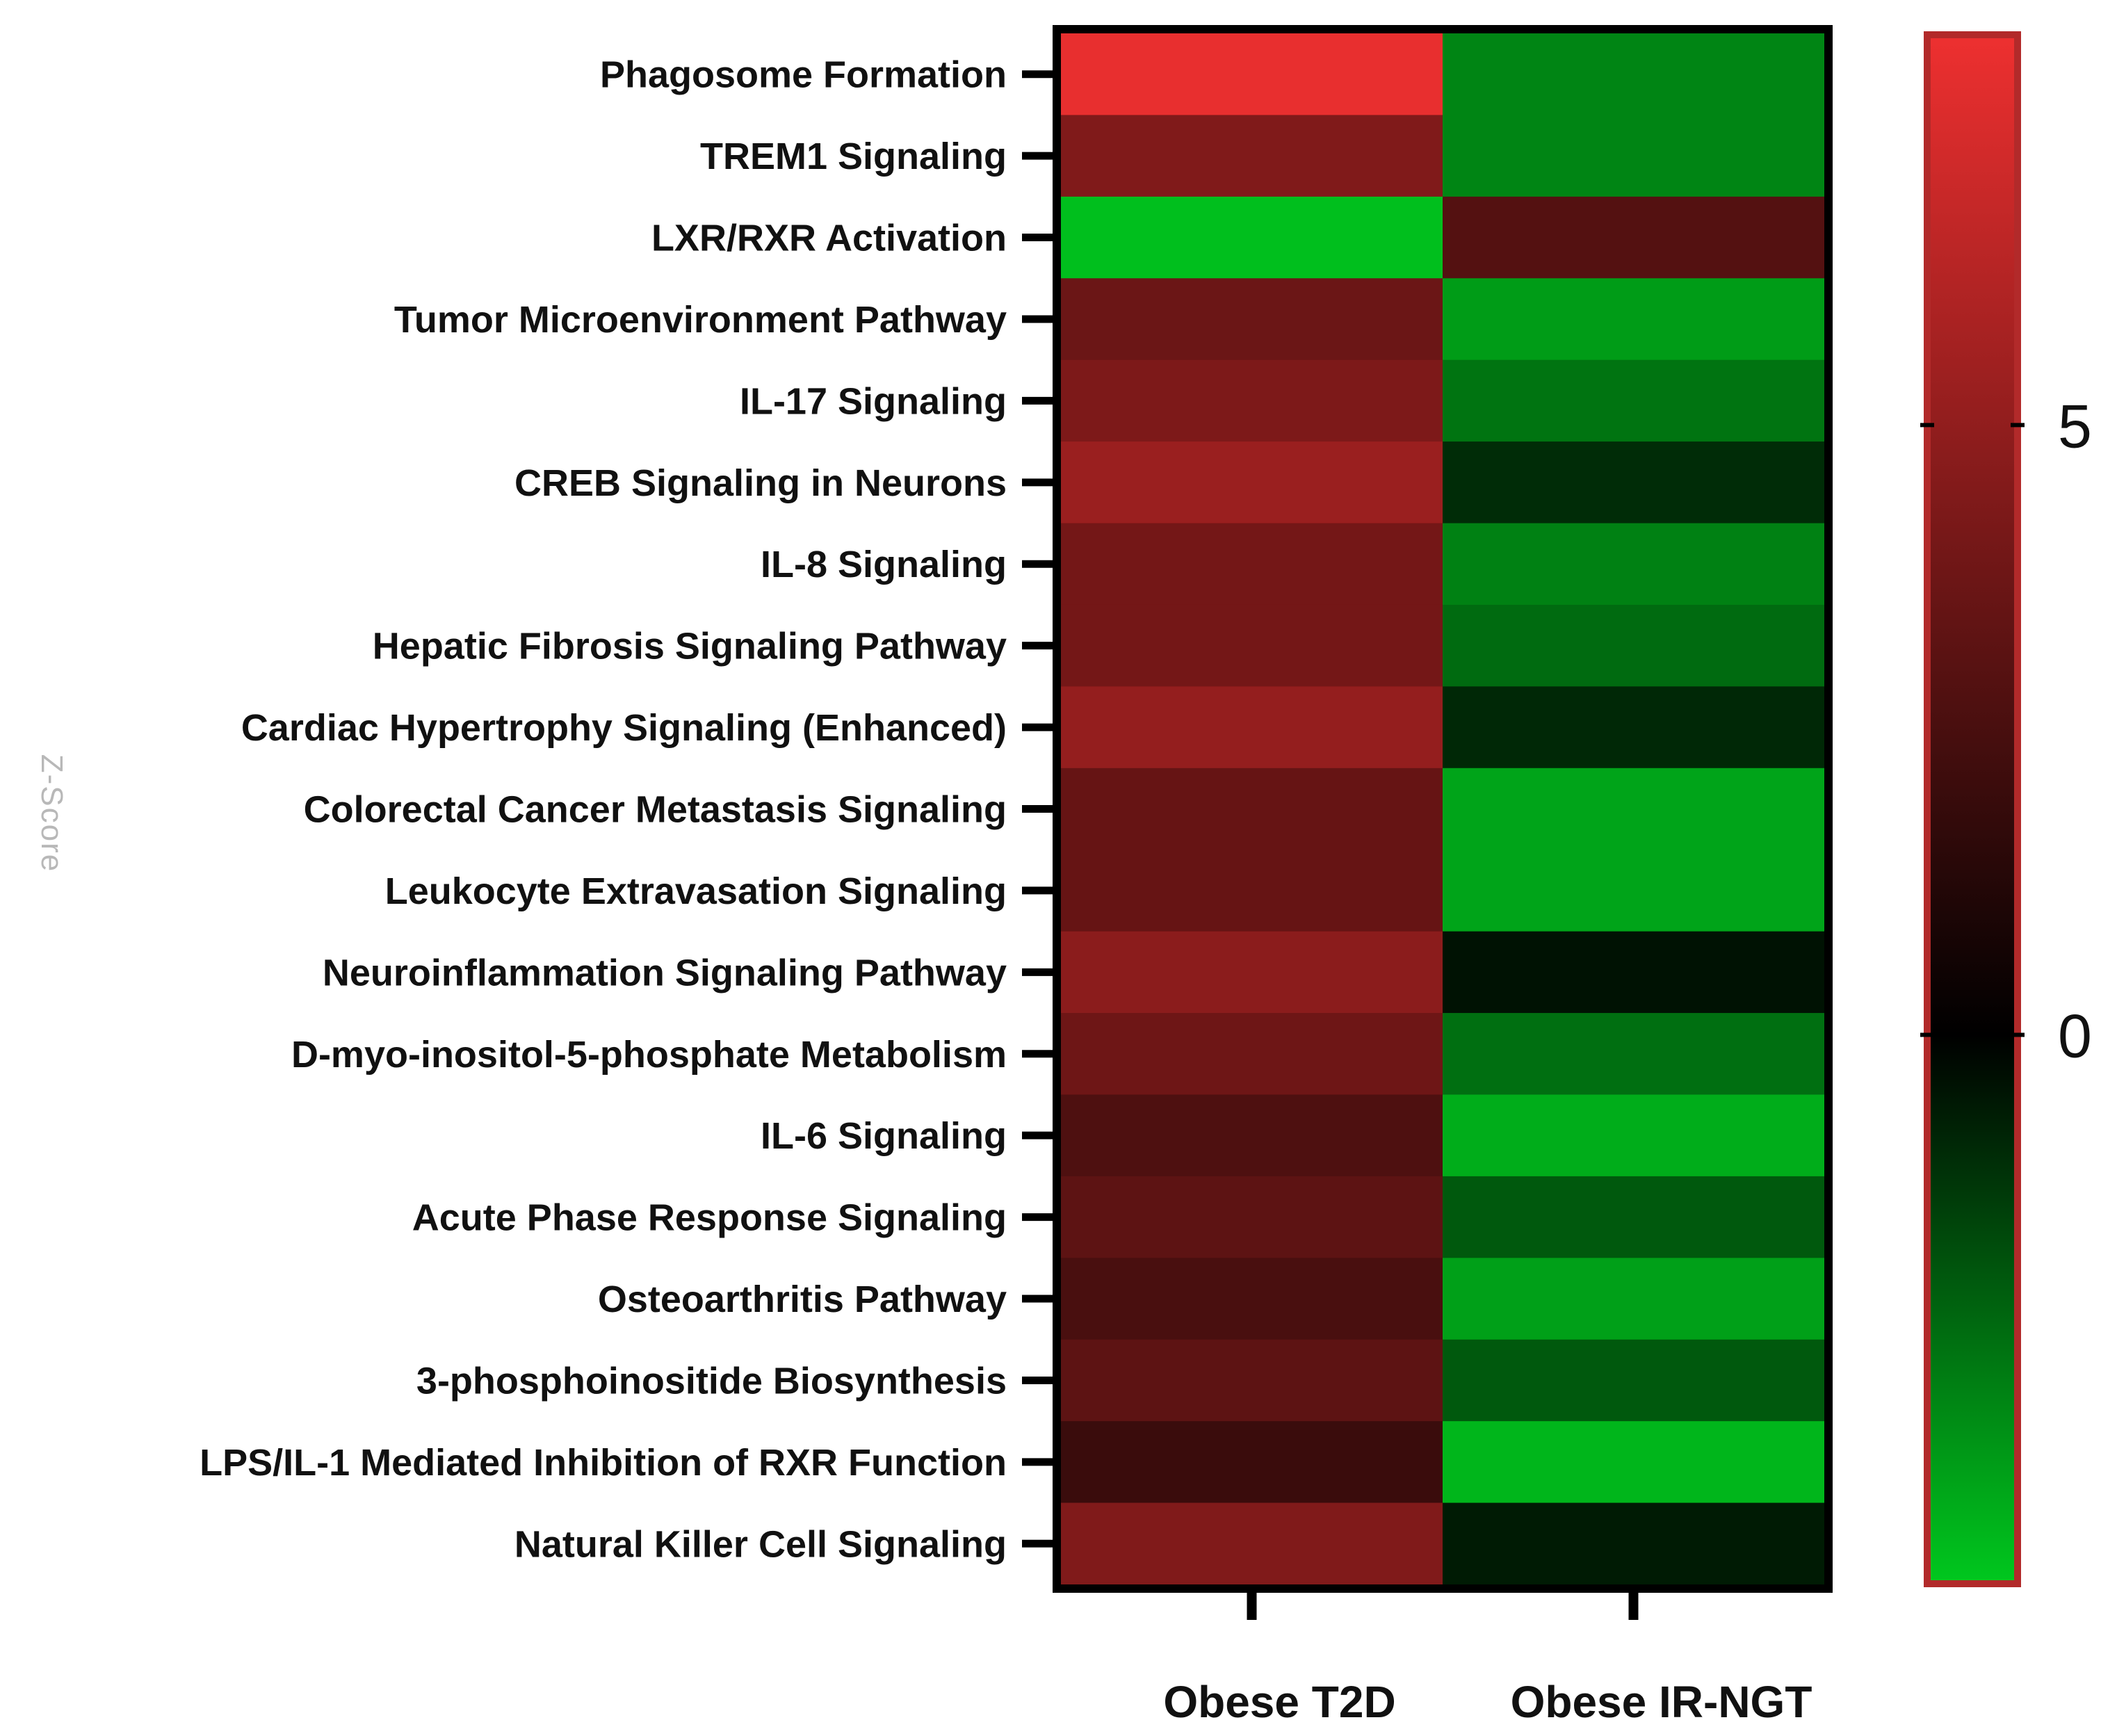  I want to click on colorbar-ticks: 05, so click(2006, 731).